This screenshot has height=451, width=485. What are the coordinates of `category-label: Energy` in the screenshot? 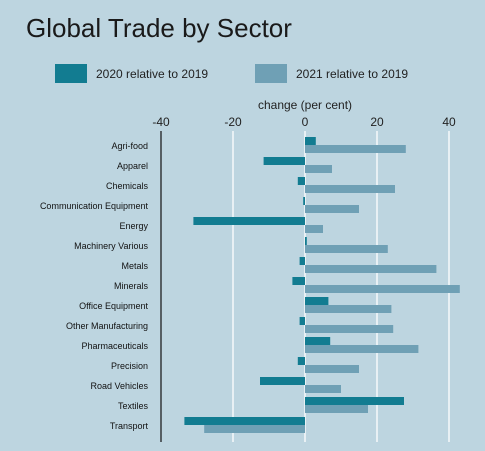 It's located at (133, 226).